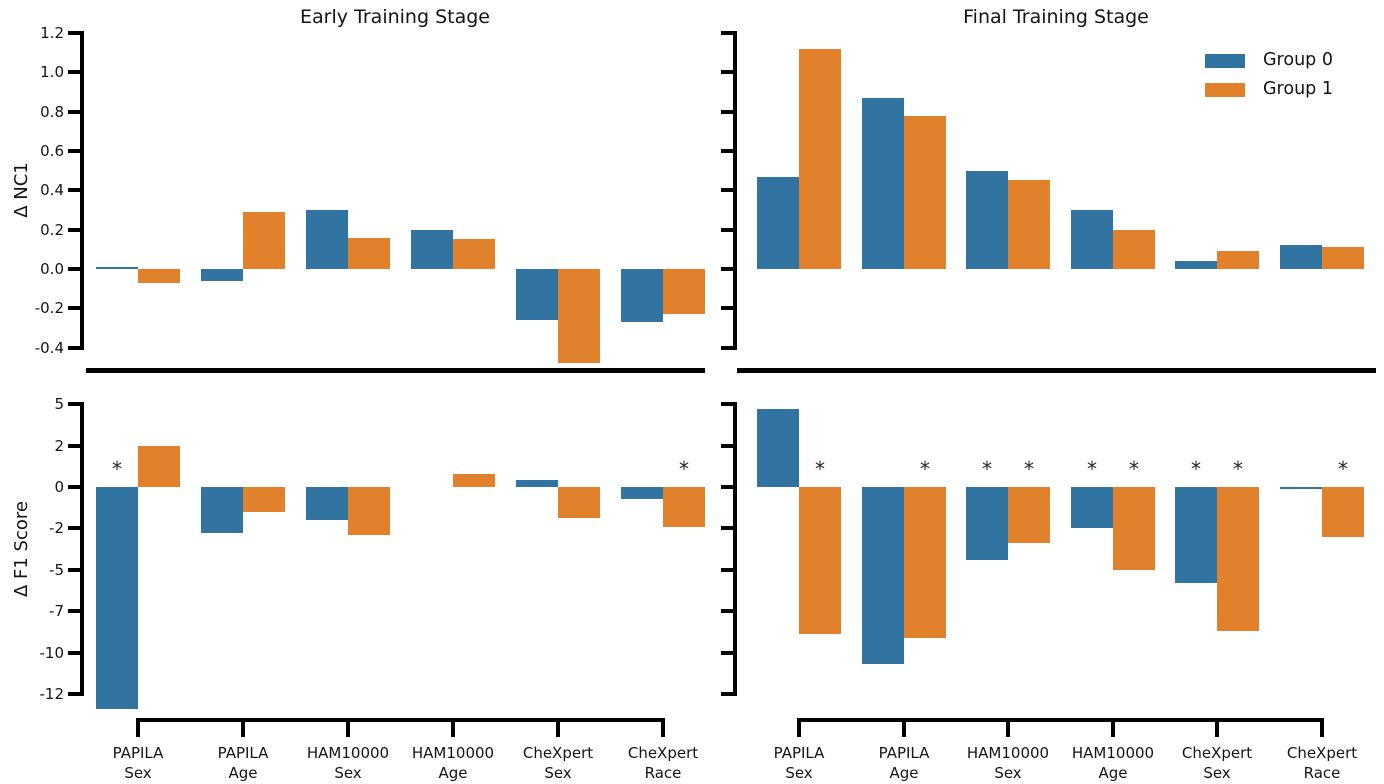 Image resolution: width=1384 pixels, height=784 pixels. What do you see at coordinates (1056, 370) in the screenshot?
I see `nc1_final-x-axis-spine` at bounding box center [1056, 370].